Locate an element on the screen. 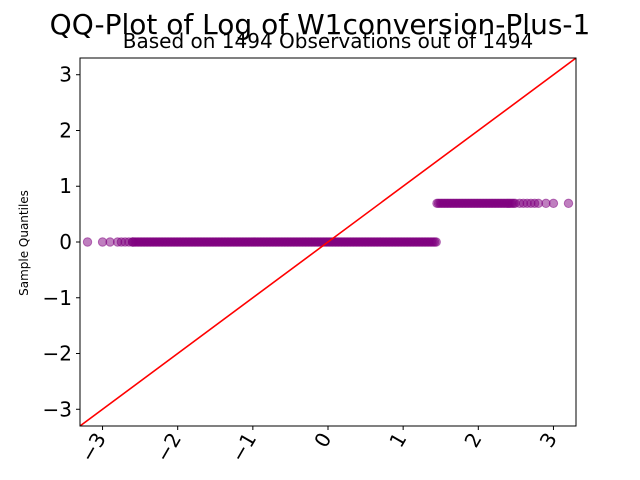 The width and height of the screenshot is (640, 480). y-tick-label: −2 is located at coordinates (57, 354).